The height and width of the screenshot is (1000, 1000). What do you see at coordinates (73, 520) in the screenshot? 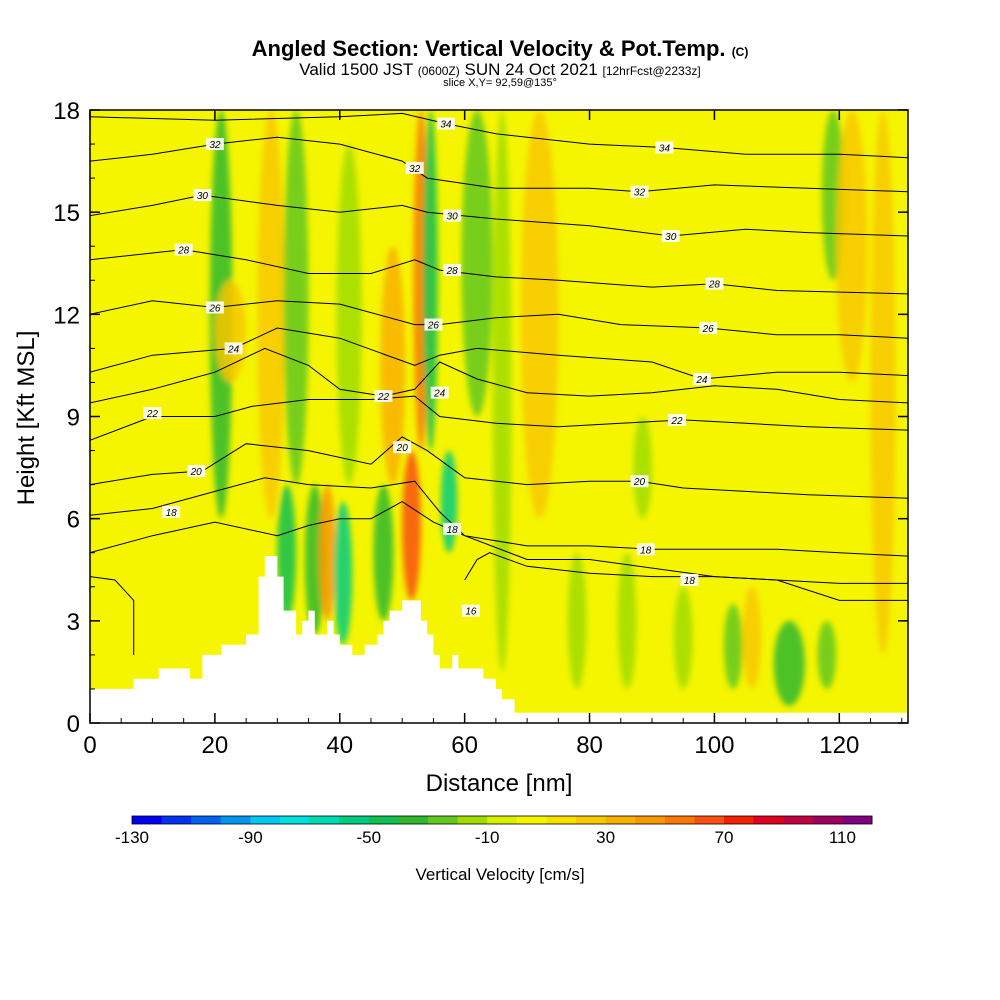
I see `svg-text: 6` at bounding box center [73, 520].